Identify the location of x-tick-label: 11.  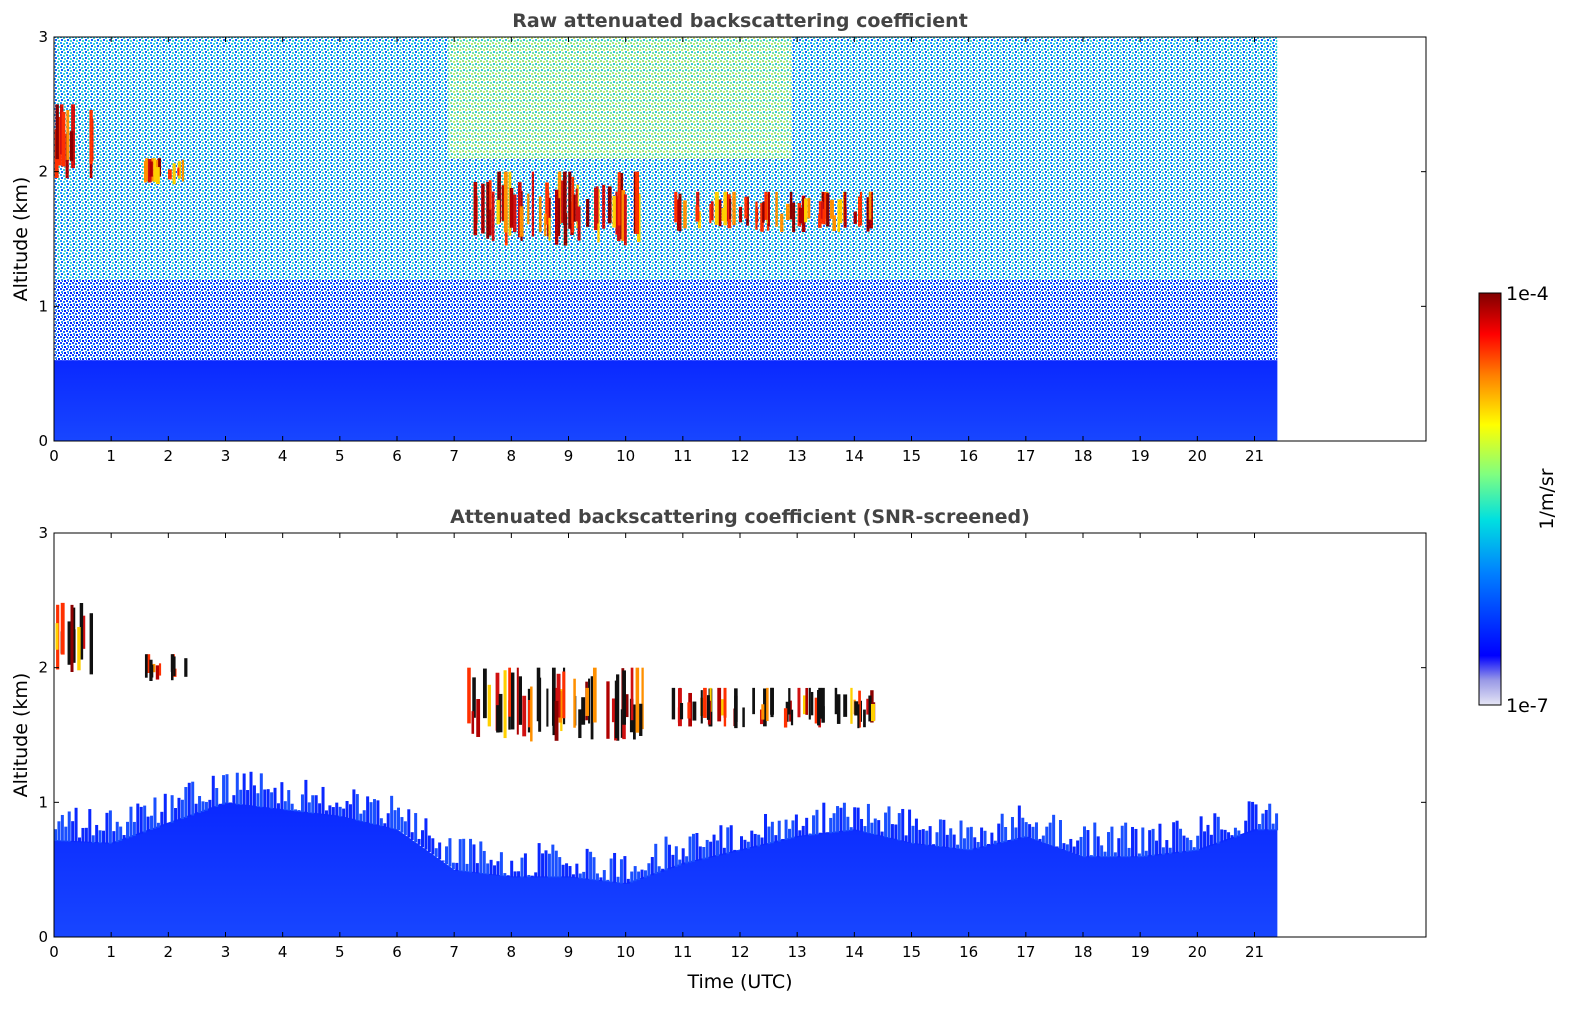
(682, 456).